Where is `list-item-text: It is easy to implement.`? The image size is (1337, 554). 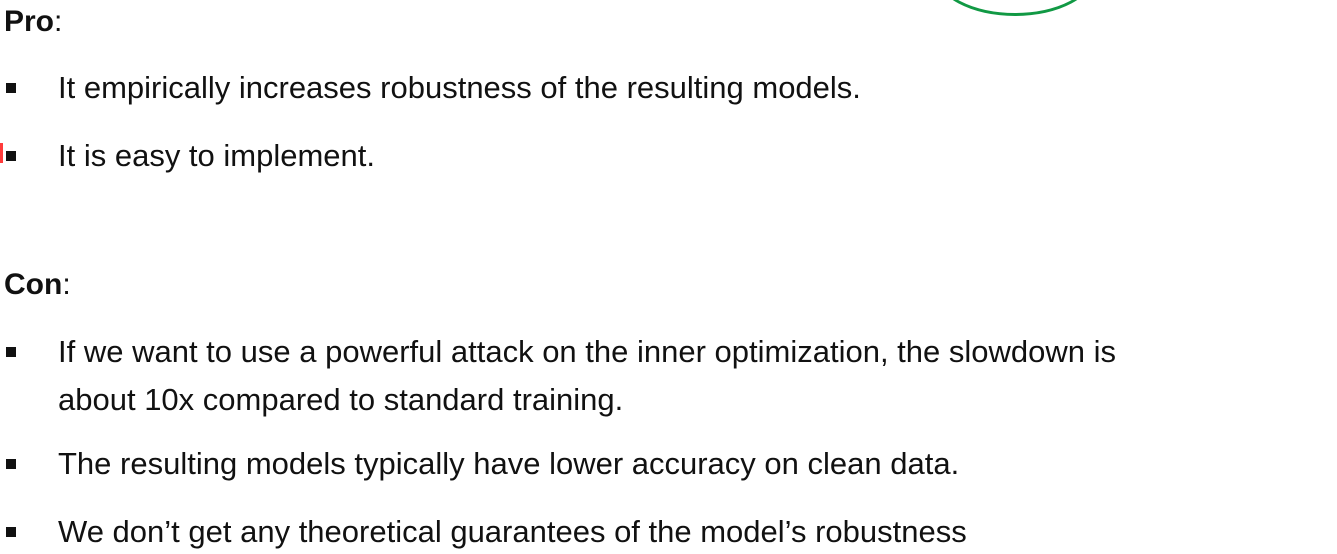 list-item-text: It is easy to implement. is located at coordinates (217, 155).